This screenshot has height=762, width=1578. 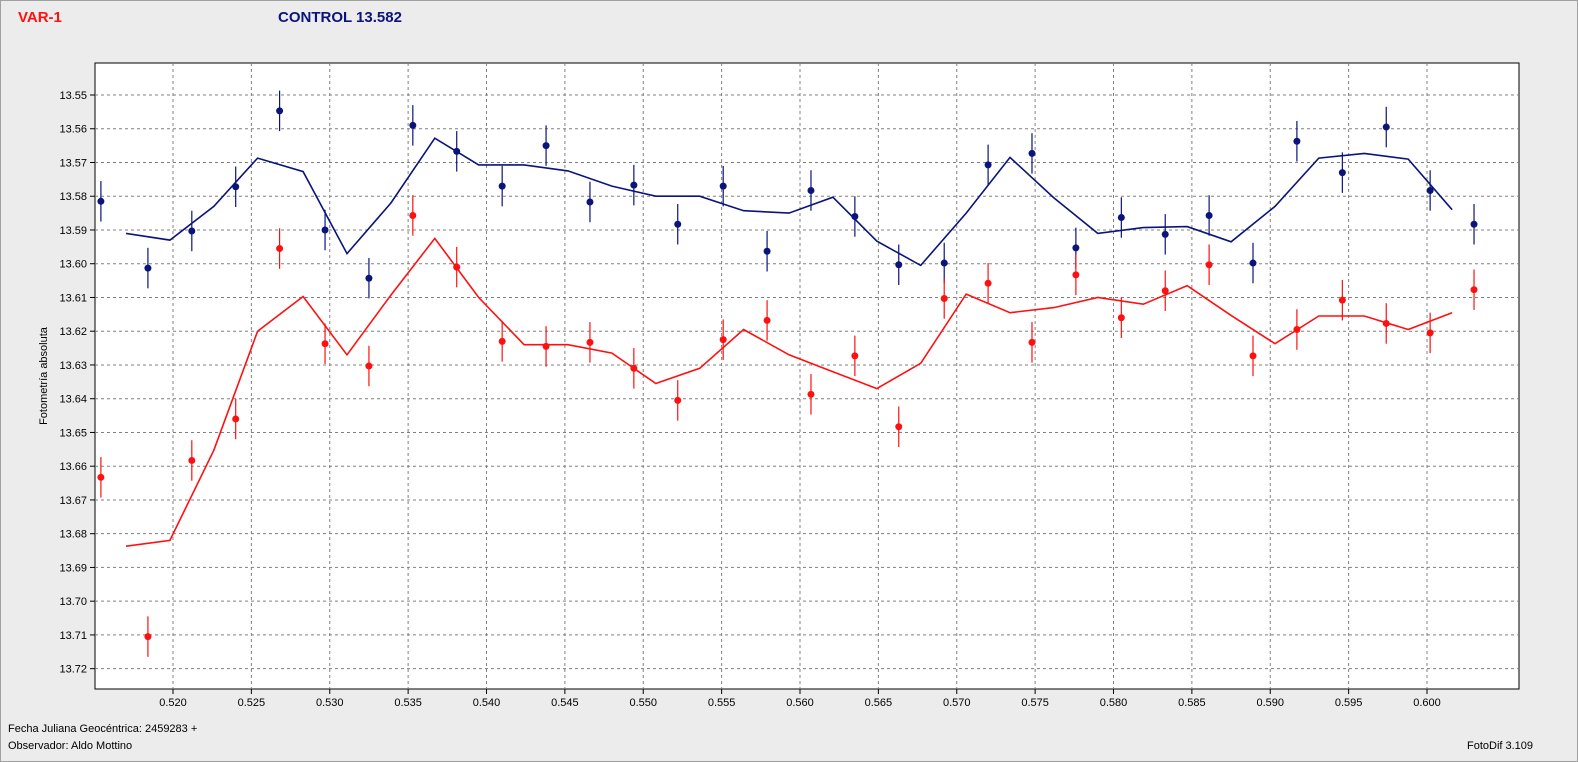 I want to click on x-tick-label: 0.565, so click(x=879, y=703).